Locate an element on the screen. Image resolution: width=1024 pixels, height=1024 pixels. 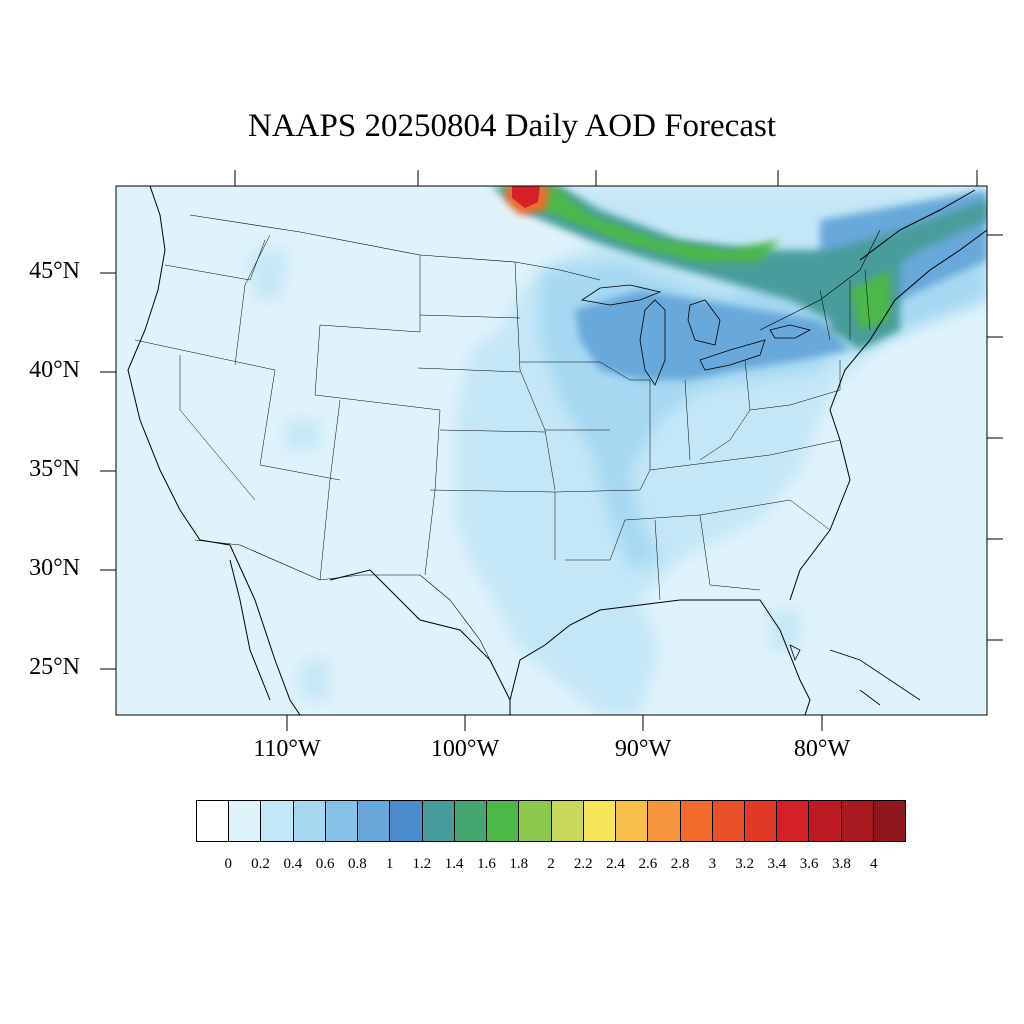
colorbar-tick-label: 2.8 is located at coordinates (680, 864).